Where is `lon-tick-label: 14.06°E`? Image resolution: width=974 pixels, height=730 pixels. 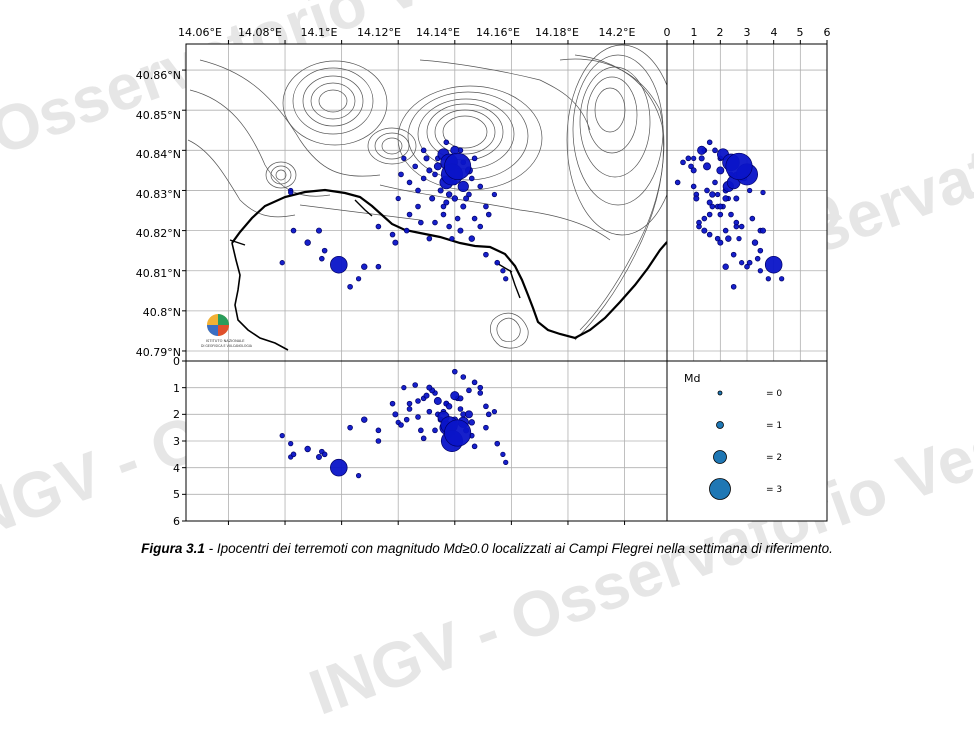 lon-tick-label: 14.06°E is located at coordinates (200, 32).